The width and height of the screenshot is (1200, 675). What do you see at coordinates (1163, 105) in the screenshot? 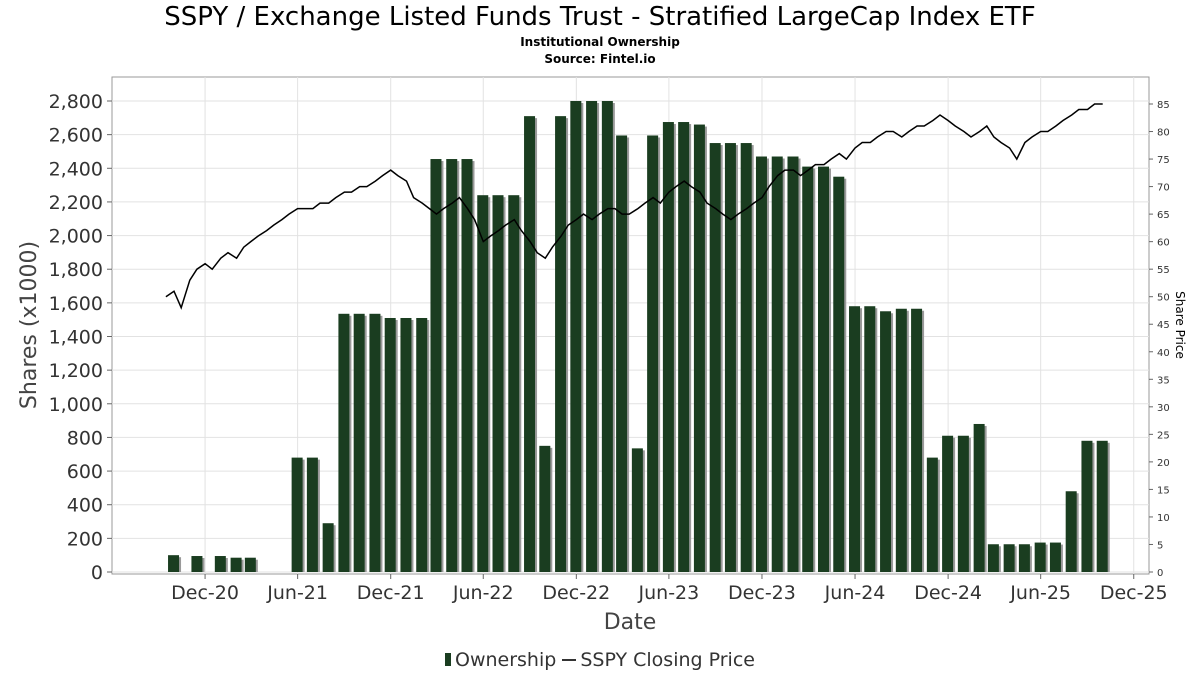
I see `y2-tick-label: 85` at bounding box center [1163, 105].